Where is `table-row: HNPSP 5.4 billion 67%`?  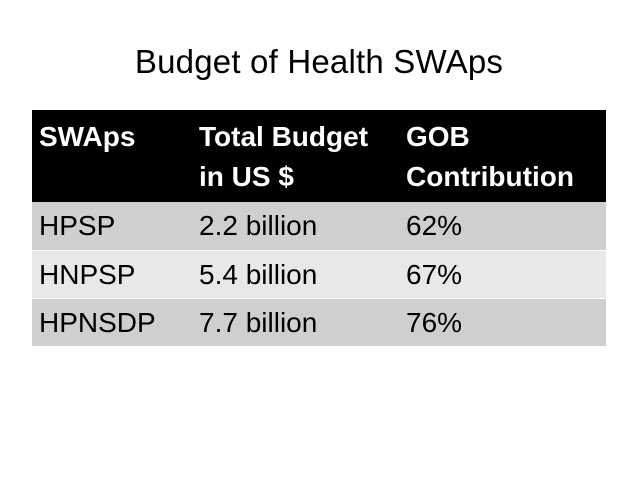 table-row: HNPSP 5.4 billion 67% is located at coordinates (319, 274).